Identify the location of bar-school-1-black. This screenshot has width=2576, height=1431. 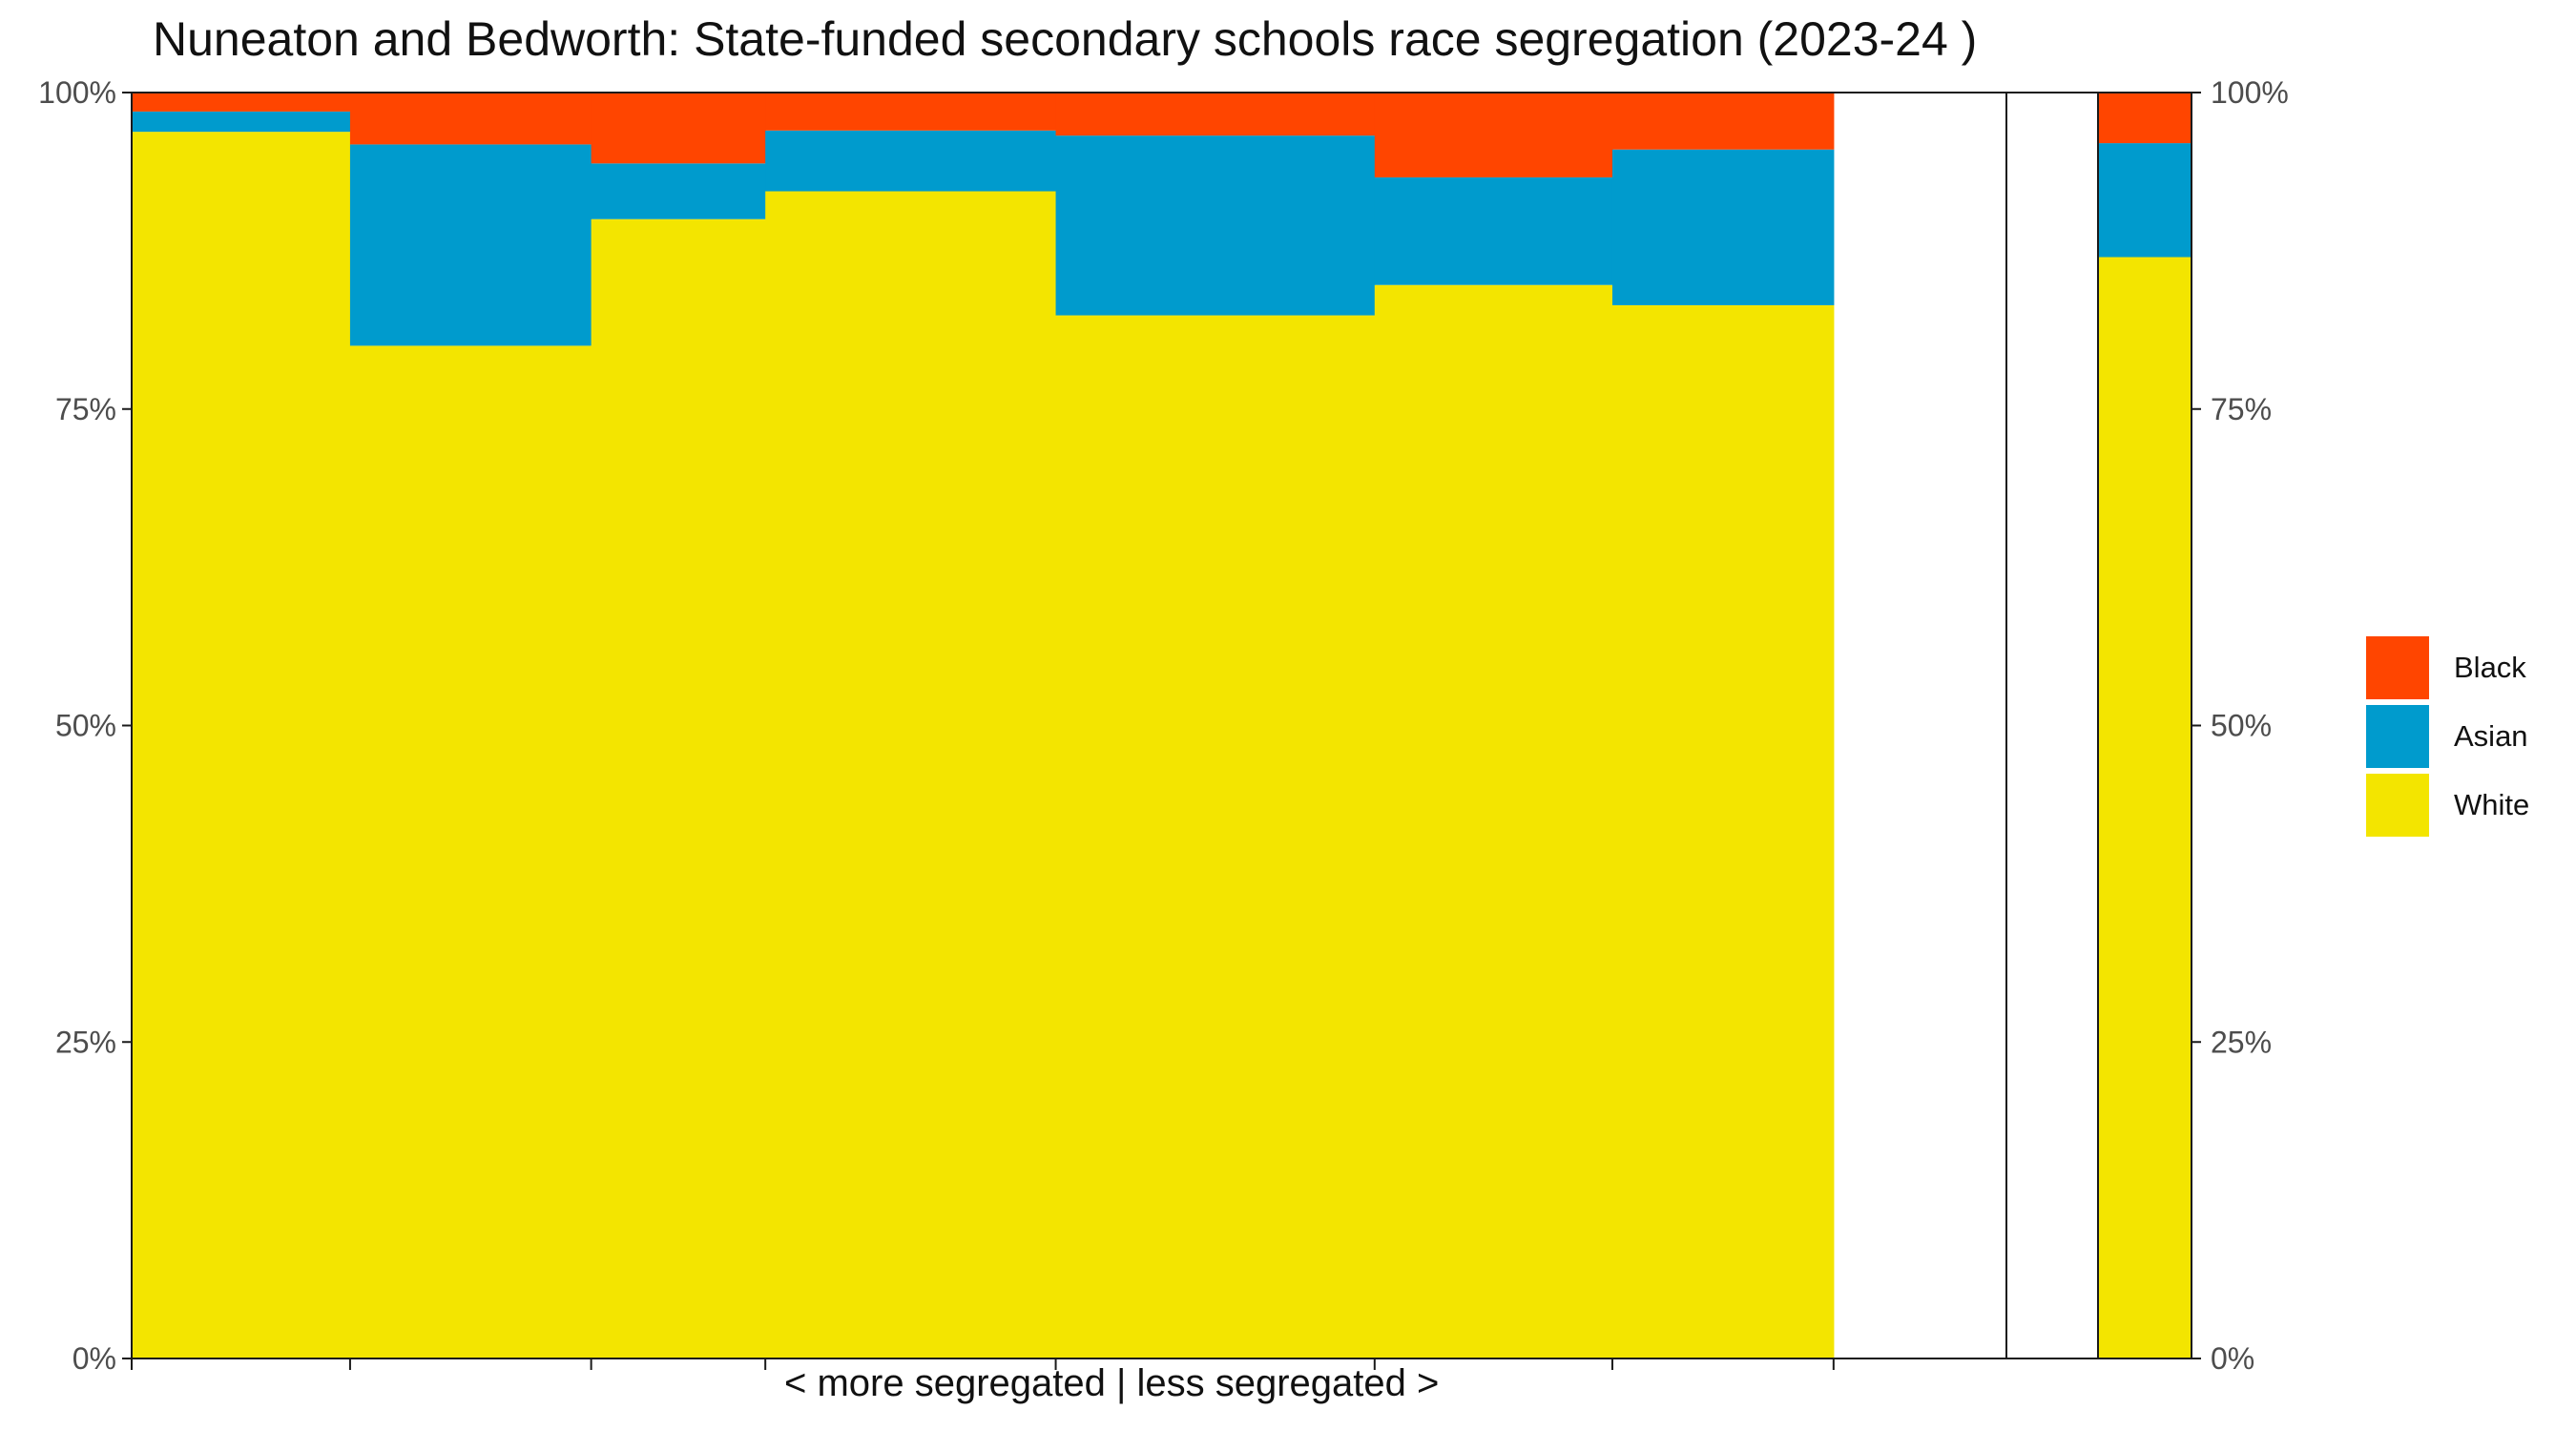
(241, 102).